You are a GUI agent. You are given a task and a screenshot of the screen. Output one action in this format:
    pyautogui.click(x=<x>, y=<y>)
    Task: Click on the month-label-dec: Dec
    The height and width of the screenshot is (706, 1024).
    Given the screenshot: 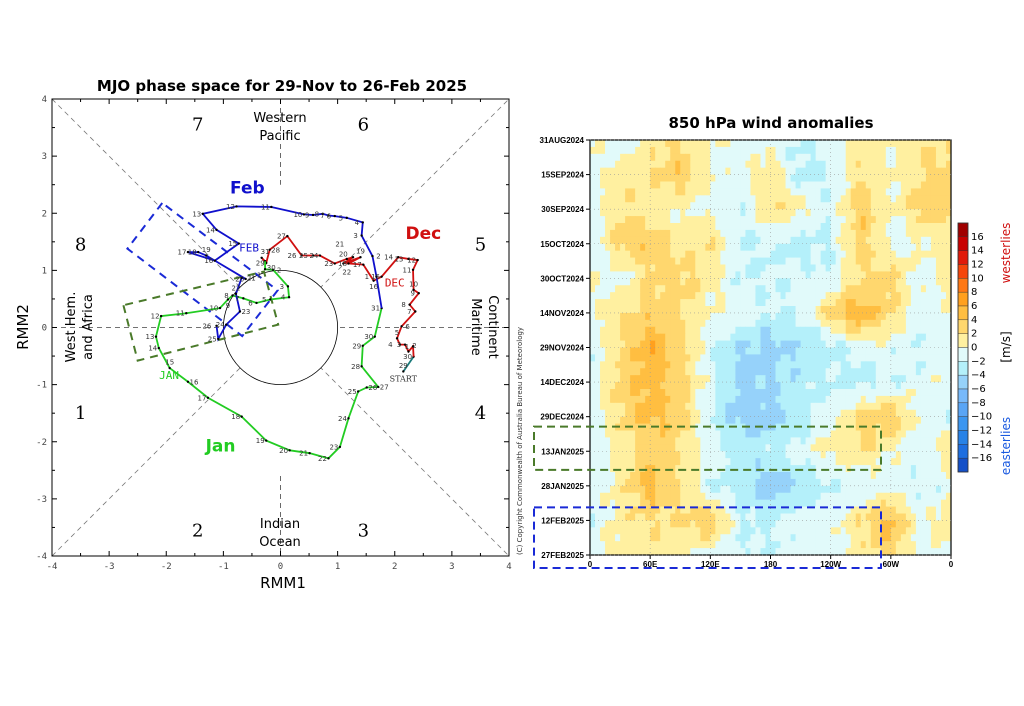 What is the action you would take?
    pyautogui.click(x=423, y=234)
    